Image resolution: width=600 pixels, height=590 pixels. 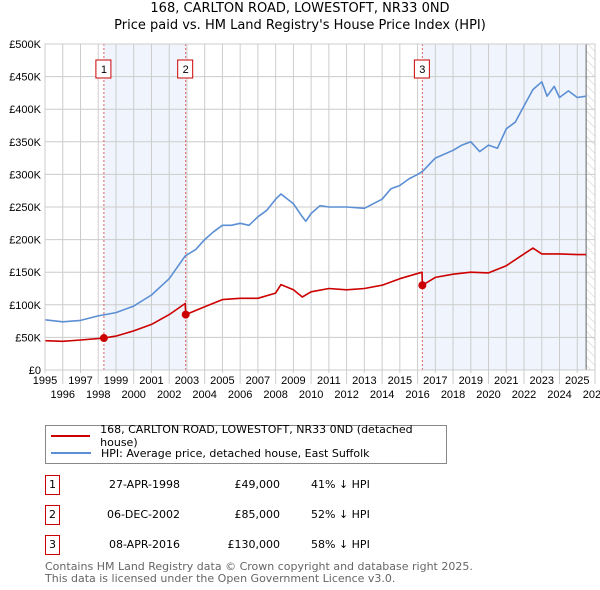 I want to click on x-tick-label: 2001, so click(x=151, y=381).